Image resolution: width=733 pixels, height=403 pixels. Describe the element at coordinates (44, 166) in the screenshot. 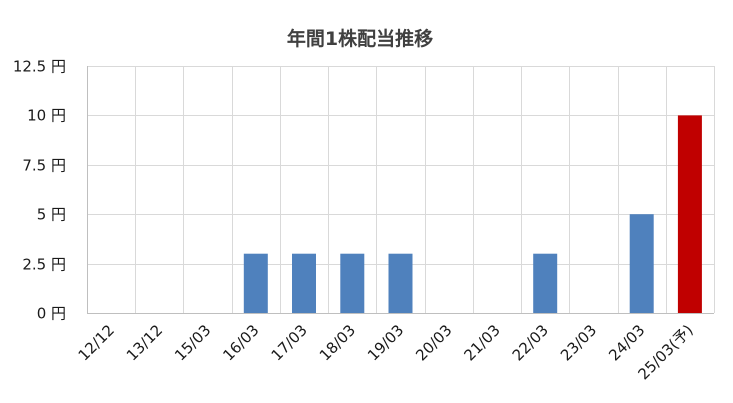

I see `y-tick-label: 7.5 円` at that location.